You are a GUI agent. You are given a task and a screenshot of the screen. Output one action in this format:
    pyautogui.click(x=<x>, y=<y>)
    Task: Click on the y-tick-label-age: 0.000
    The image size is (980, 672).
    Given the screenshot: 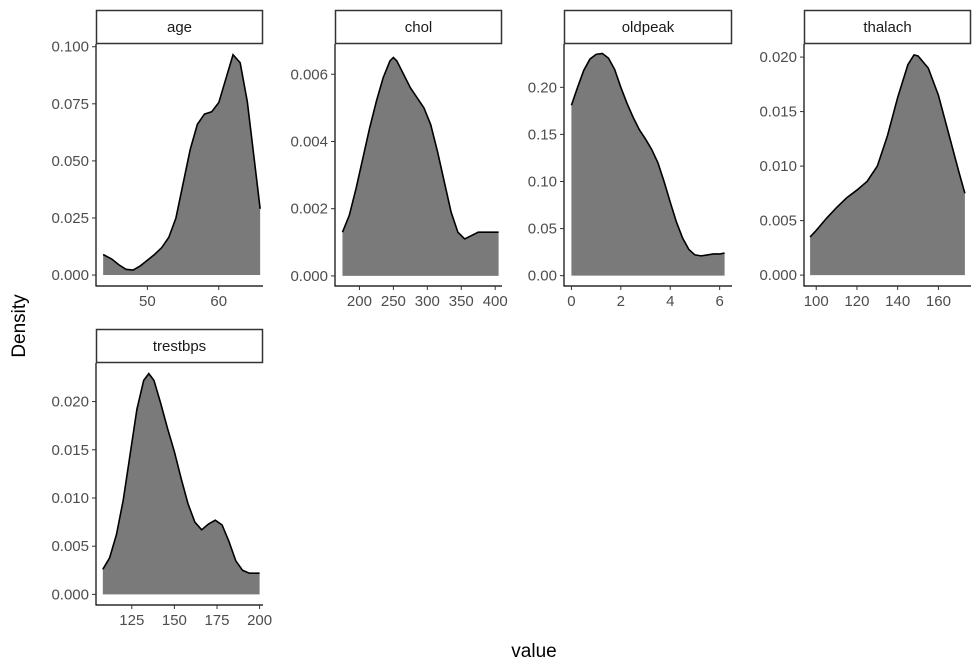 What is the action you would take?
    pyautogui.click(x=70, y=275)
    